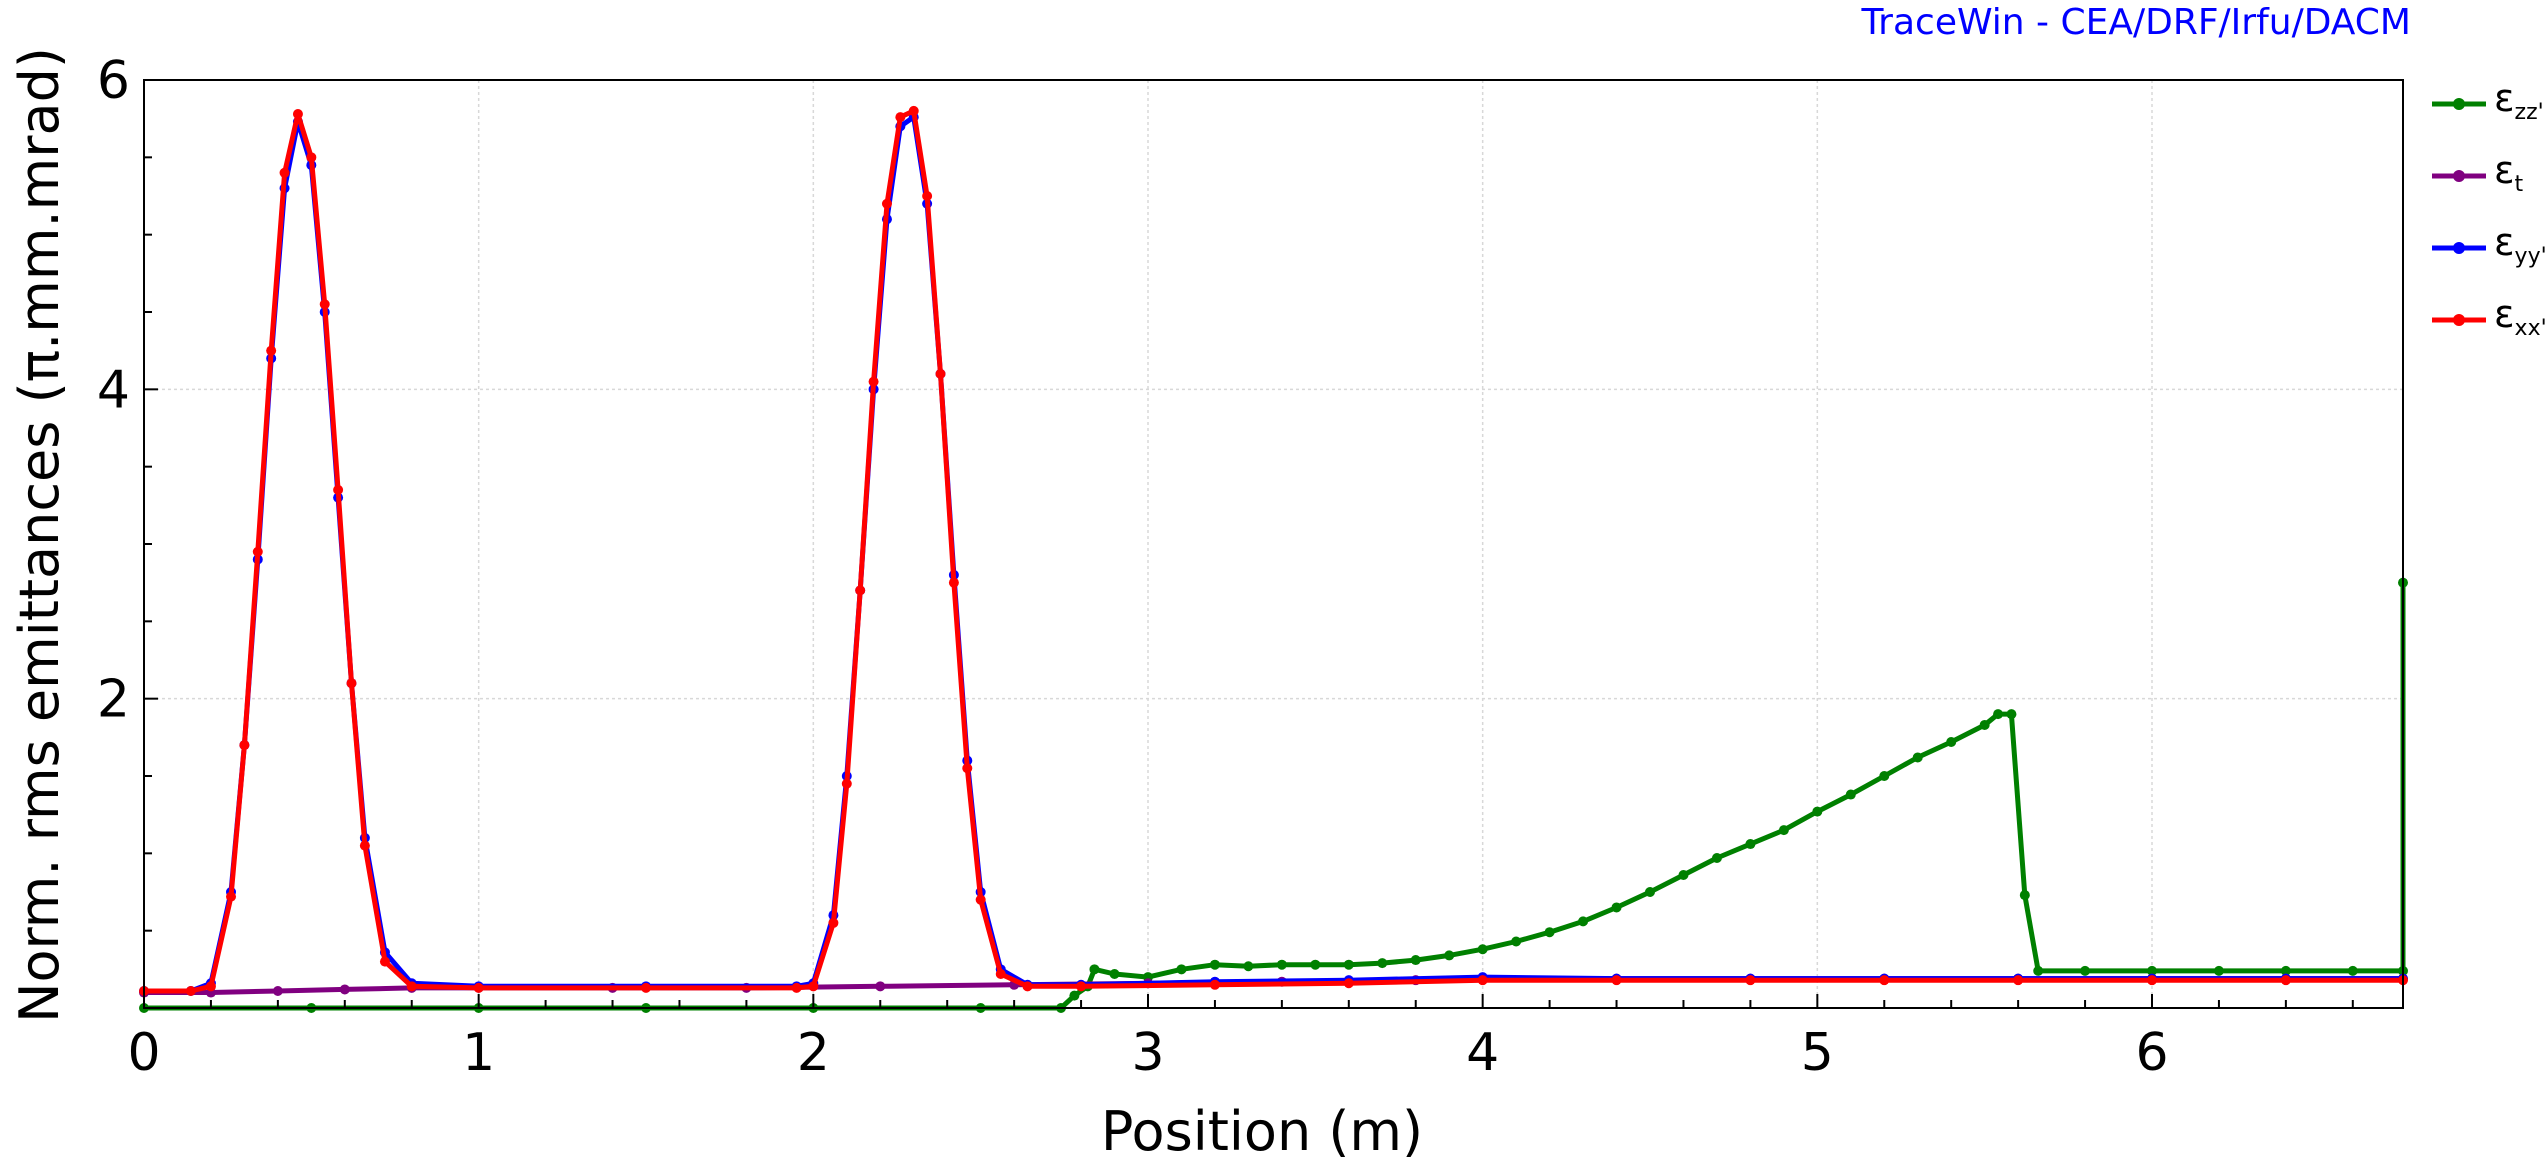  Describe the element at coordinates (113, 700) in the screenshot. I see `y-tick-label: 2` at that location.